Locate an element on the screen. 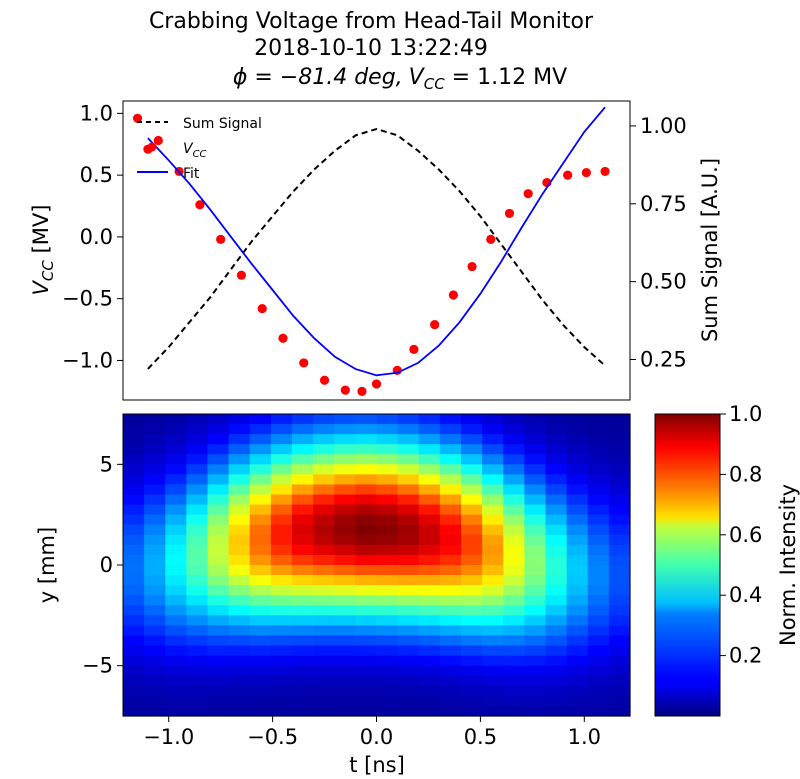 This screenshot has height=779, width=800. x-tick-label: −0.5 is located at coordinates (272, 737).